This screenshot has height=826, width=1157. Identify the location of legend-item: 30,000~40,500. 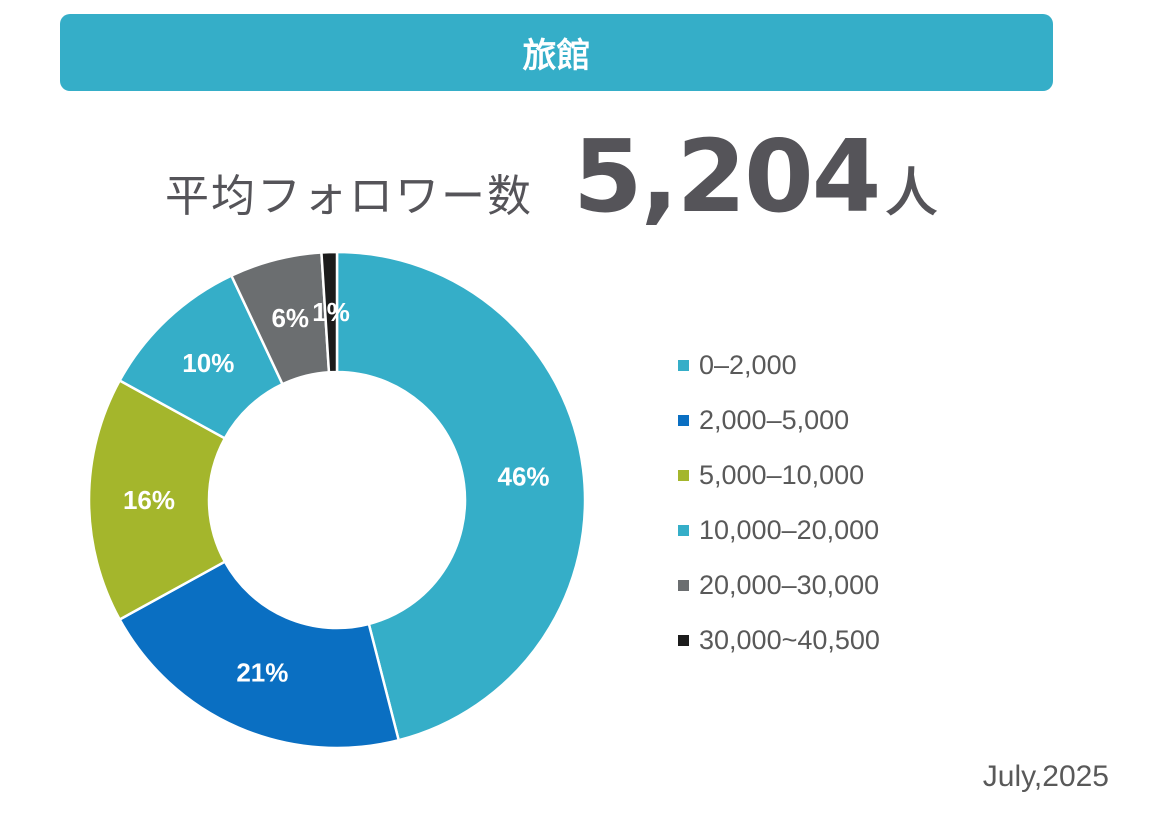
(779, 640).